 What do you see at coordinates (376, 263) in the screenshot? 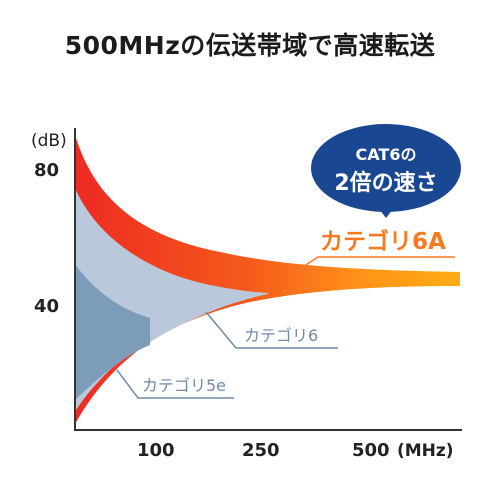
I see `leader-line-cat6a` at bounding box center [376, 263].